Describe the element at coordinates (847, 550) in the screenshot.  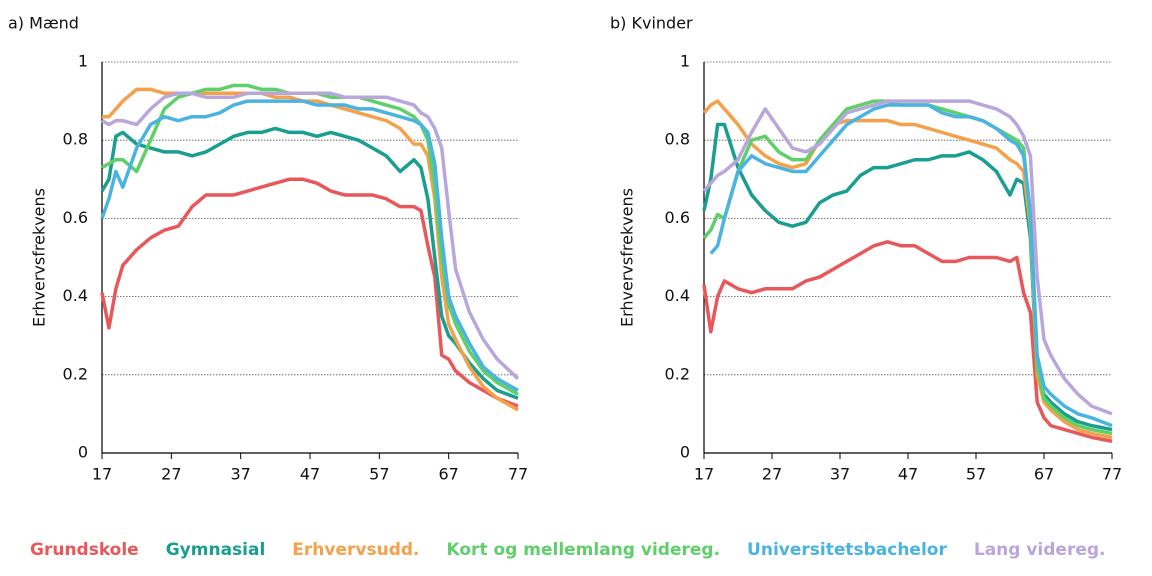
I see `legend-entry: Universitetsbachelor` at that location.